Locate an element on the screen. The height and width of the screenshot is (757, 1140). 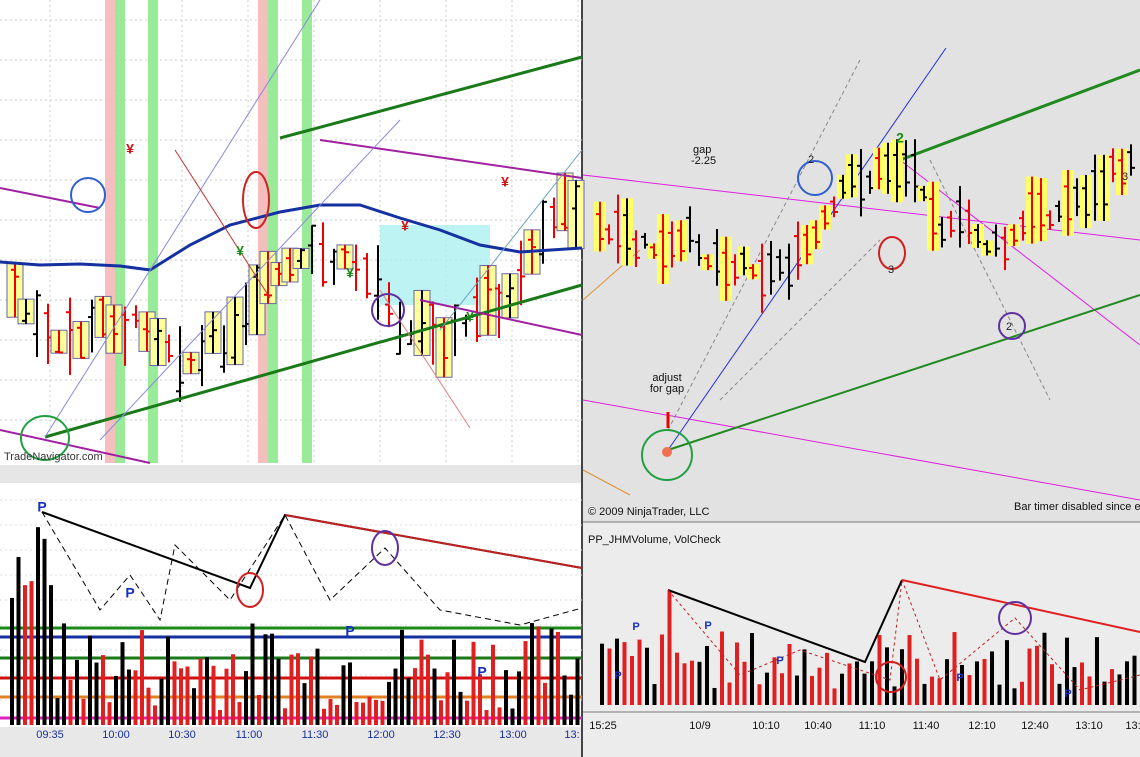
time-label: 11:40 is located at coordinates (926, 726).